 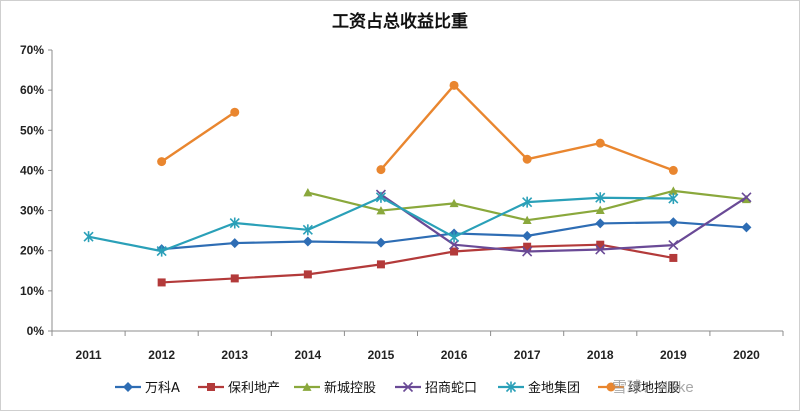 I want to click on x-tick-label: 2014, so click(x=307, y=355).